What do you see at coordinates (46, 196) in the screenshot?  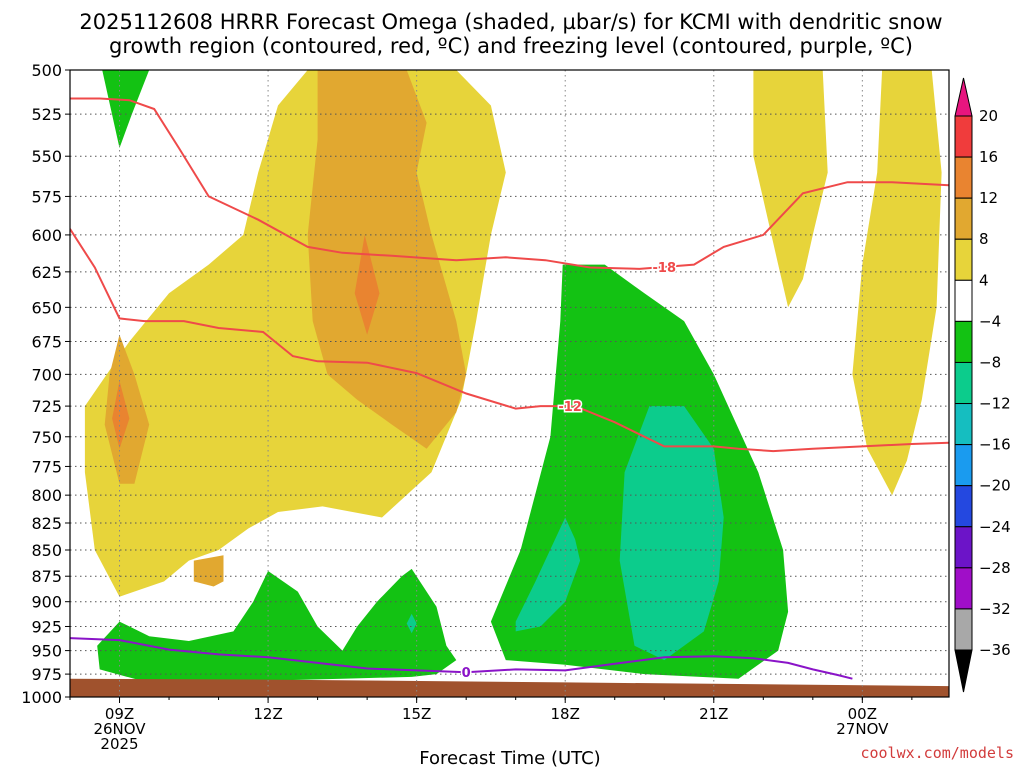 I see `y-tick-label-3: 575` at bounding box center [46, 196].